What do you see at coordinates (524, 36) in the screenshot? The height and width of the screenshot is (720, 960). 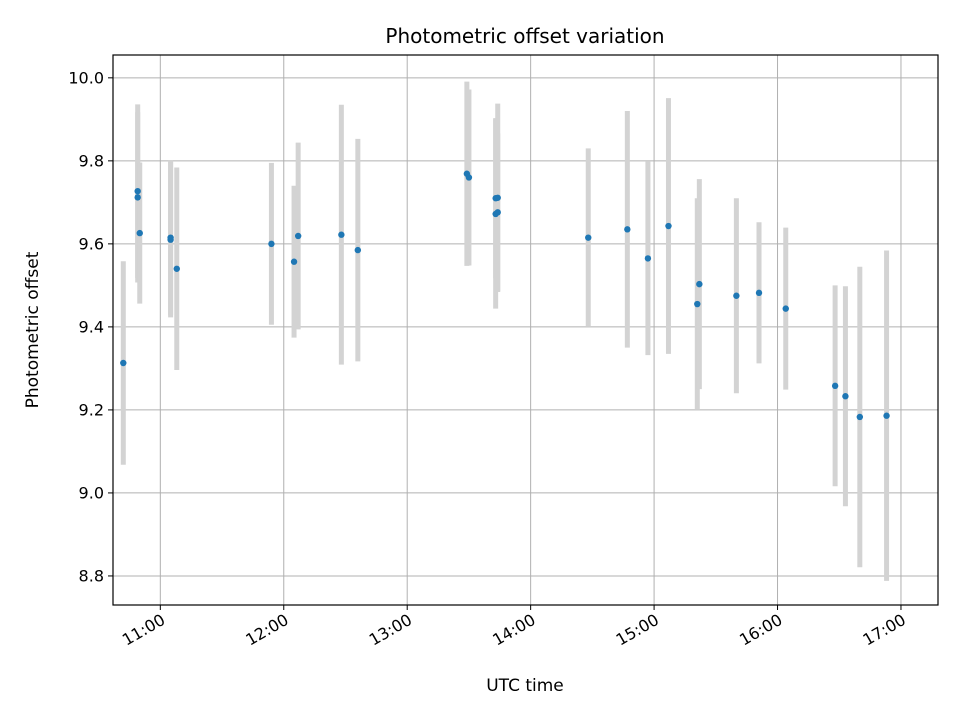 I see `chart-title: Photometric offset variation` at bounding box center [524, 36].